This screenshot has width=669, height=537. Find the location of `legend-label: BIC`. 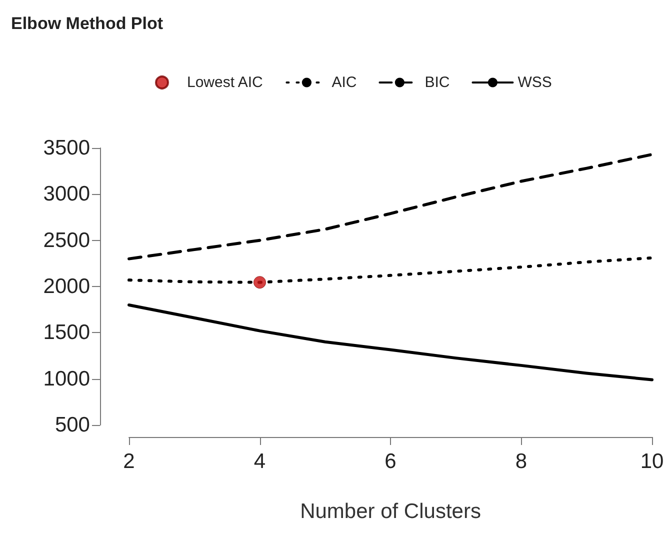

legend-label: BIC is located at coordinates (437, 82).